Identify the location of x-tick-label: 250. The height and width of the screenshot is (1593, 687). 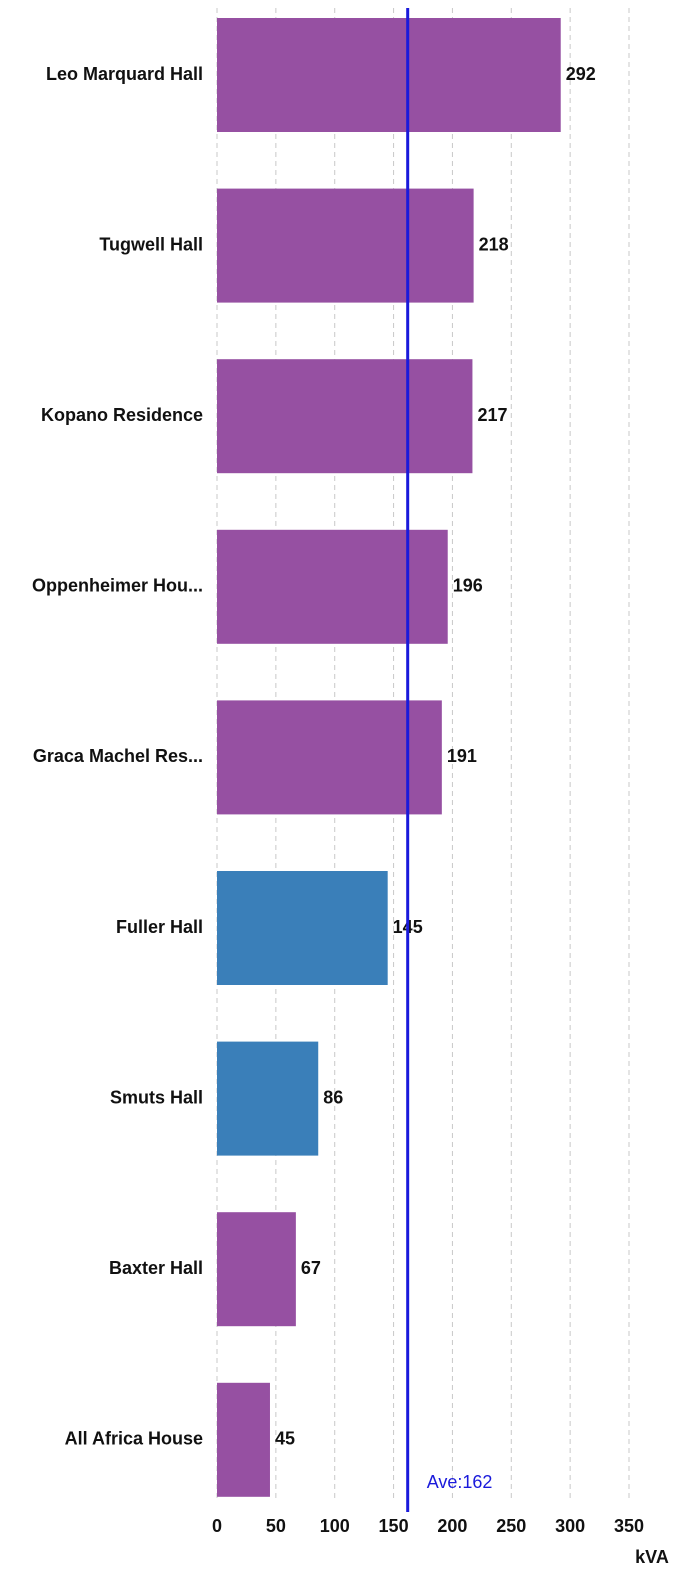
(511, 1526).